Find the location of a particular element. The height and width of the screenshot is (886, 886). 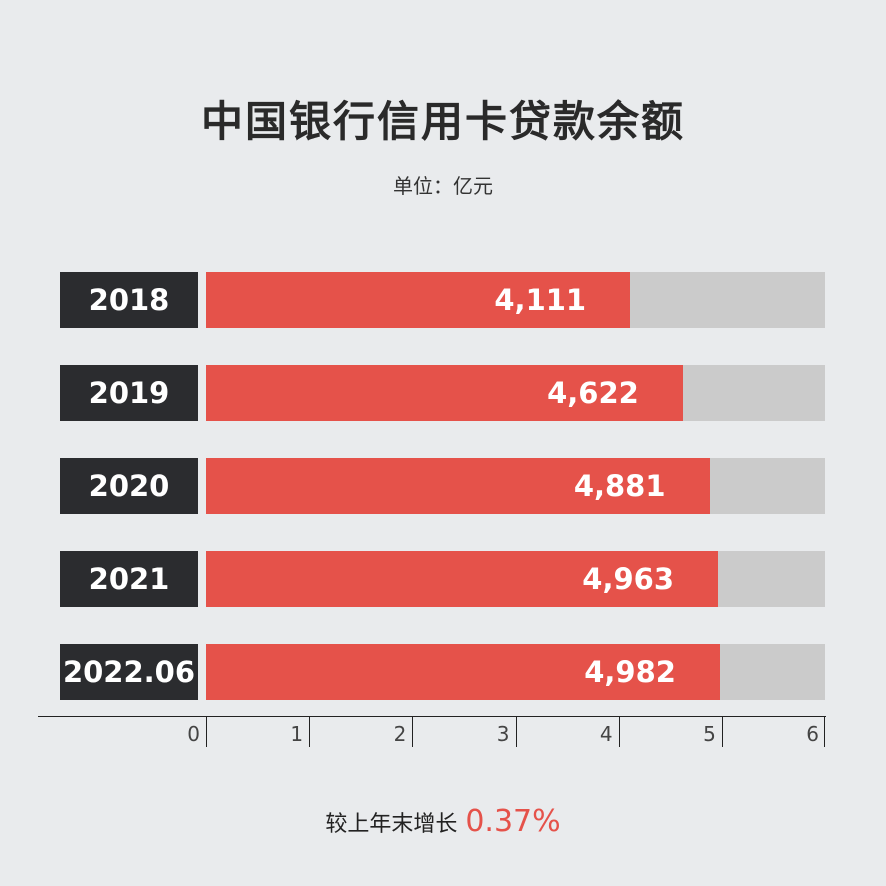

x-tick-label: 6 is located at coordinates (812, 734).